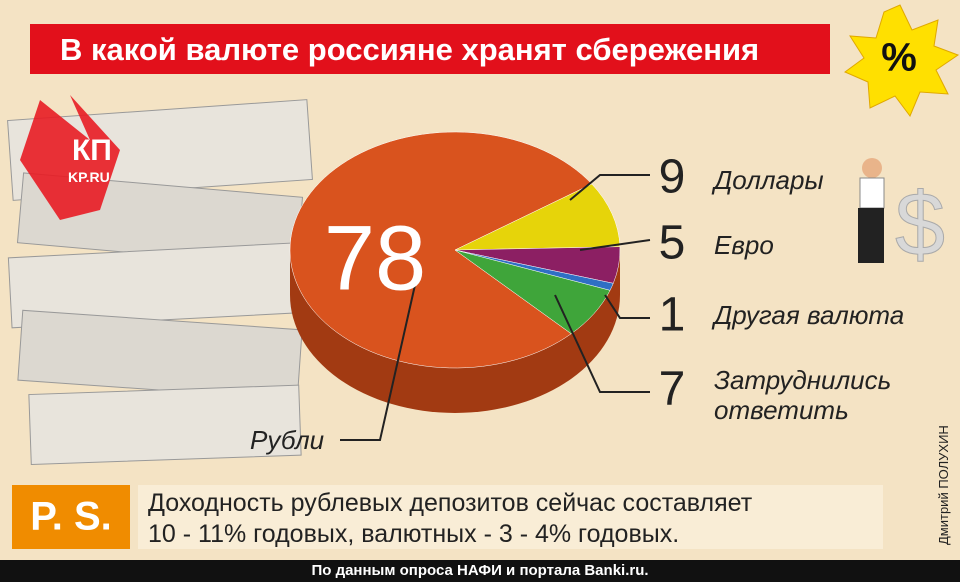 Image resolution: width=960 pixels, height=582 pixels. What do you see at coordinates (672, 177) in the screenshot?
I see `value-label: 9` at bounding box center [672, 177].